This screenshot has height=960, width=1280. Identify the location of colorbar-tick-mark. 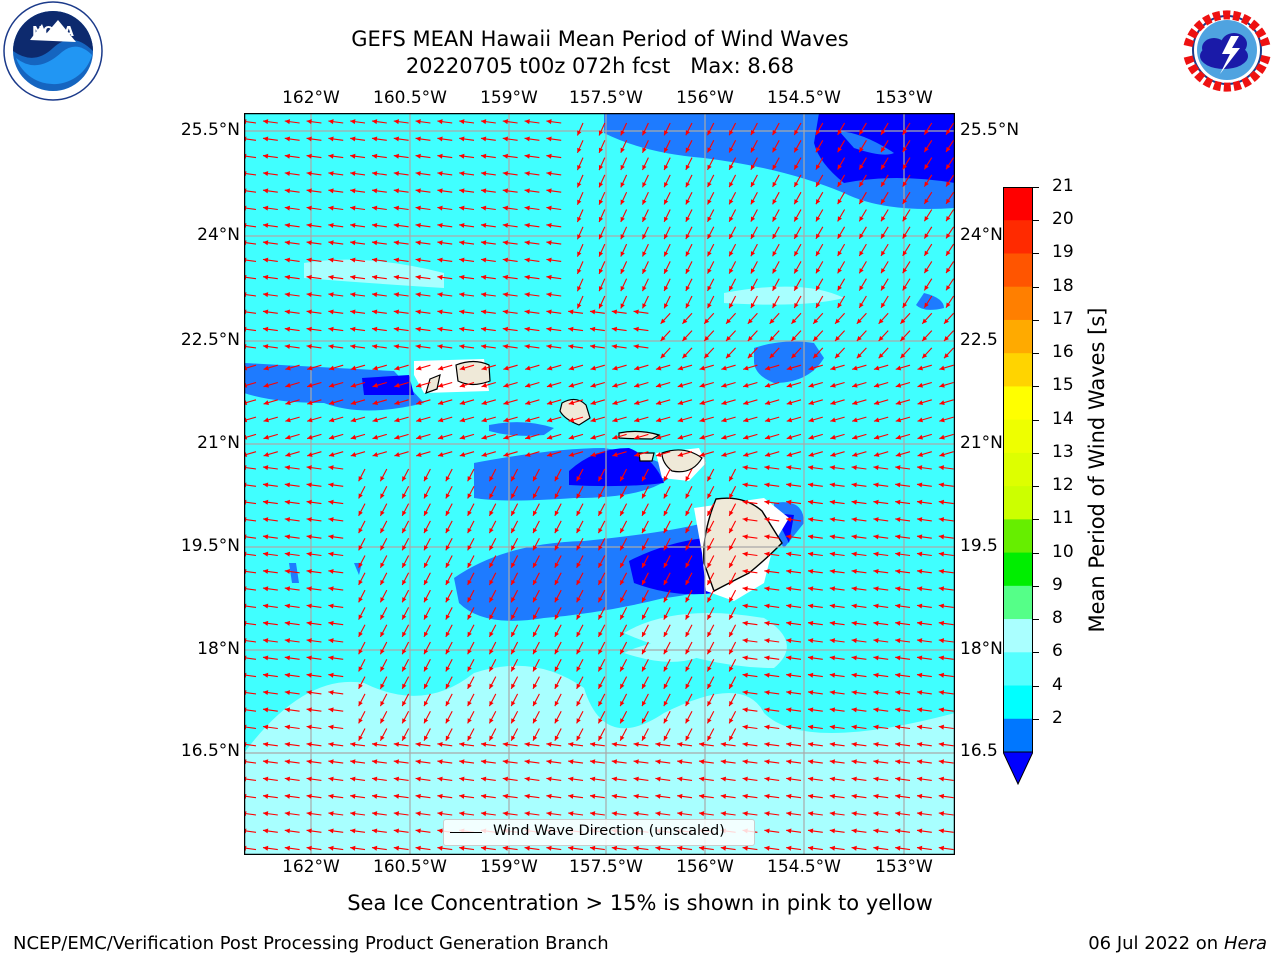
(1036, 420).